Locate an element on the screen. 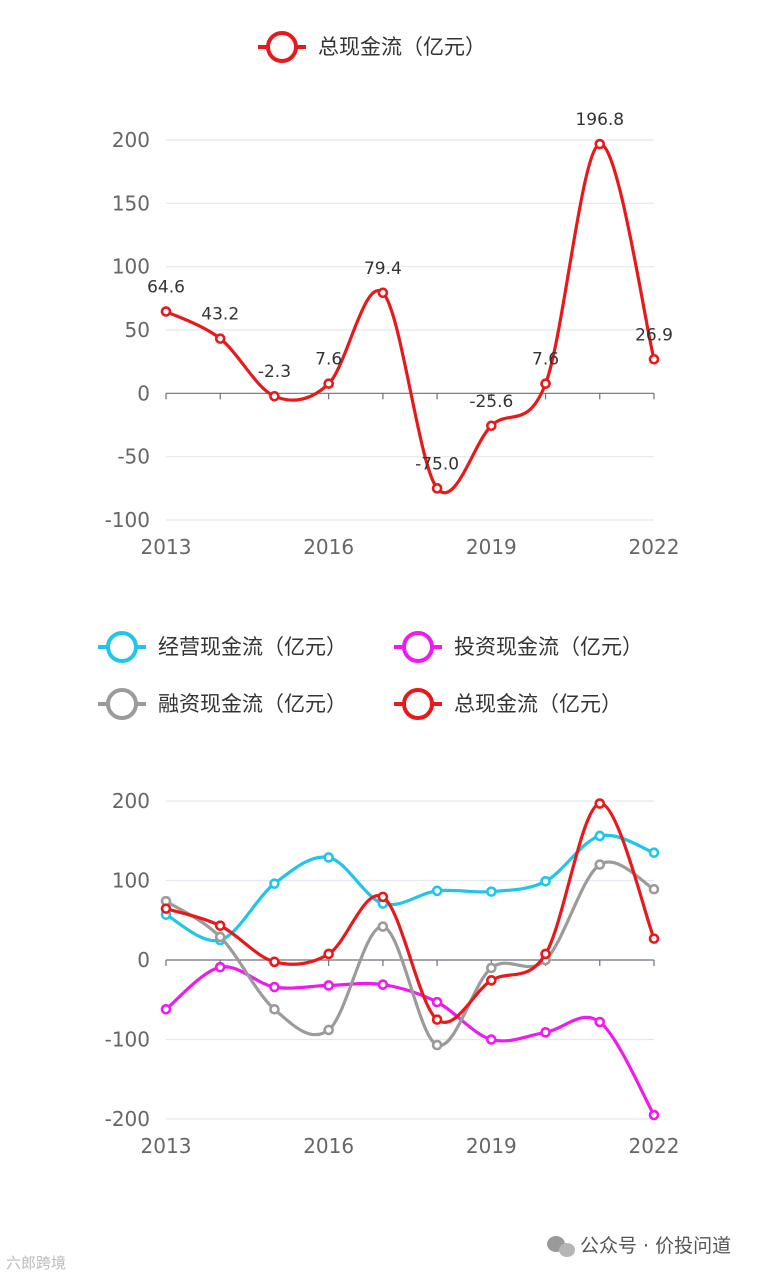 The width and height of the screenshot is (778, 1276). chart1-x-tick-label: 2022 is located at coordinates (654, 547).